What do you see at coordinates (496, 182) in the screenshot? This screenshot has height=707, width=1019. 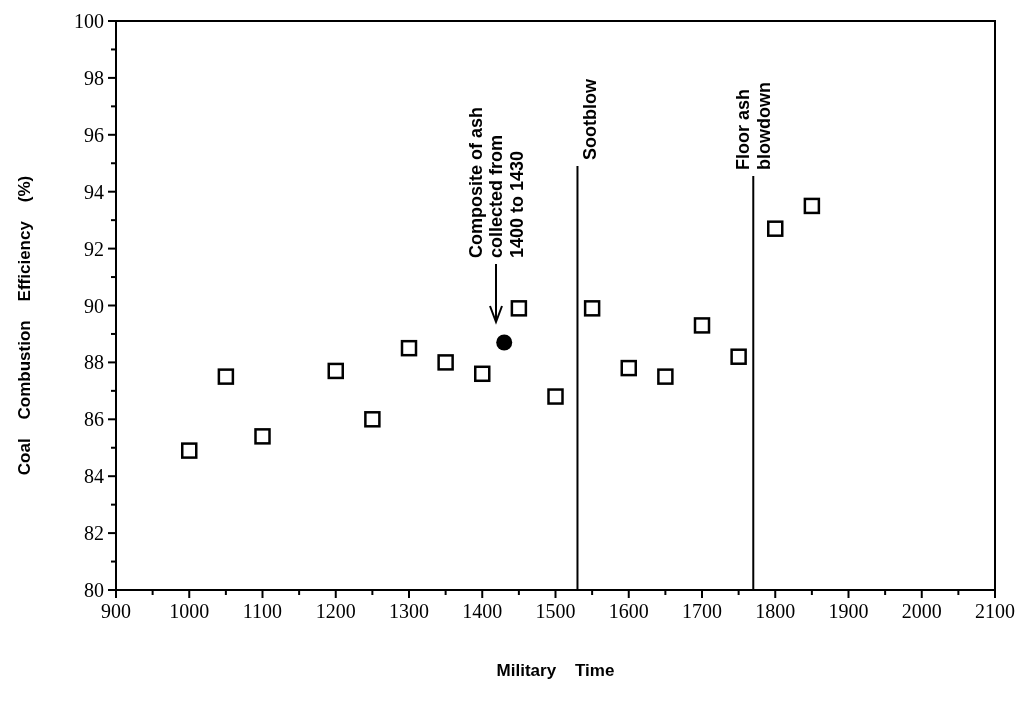 I see `annotation: Composite of ash collected from 1400 to 1430` at bounding box center [496, 182].